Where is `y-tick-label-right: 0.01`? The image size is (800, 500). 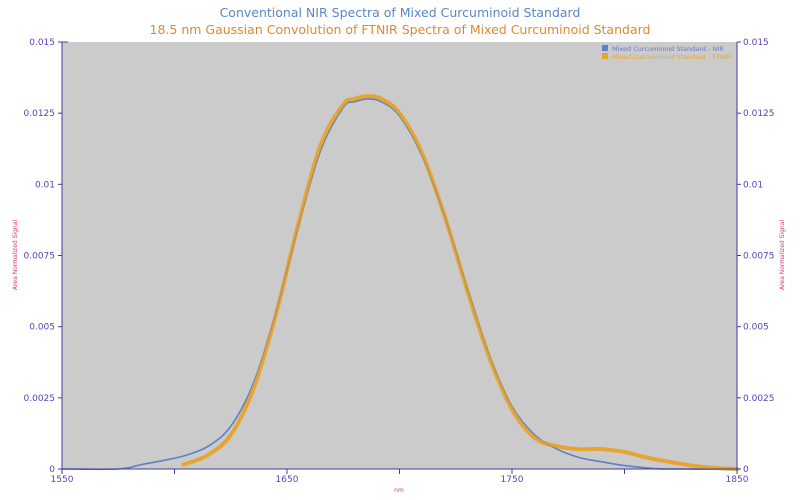
y-tick-label-right: 0.01 is located at coordinates (753, 185).